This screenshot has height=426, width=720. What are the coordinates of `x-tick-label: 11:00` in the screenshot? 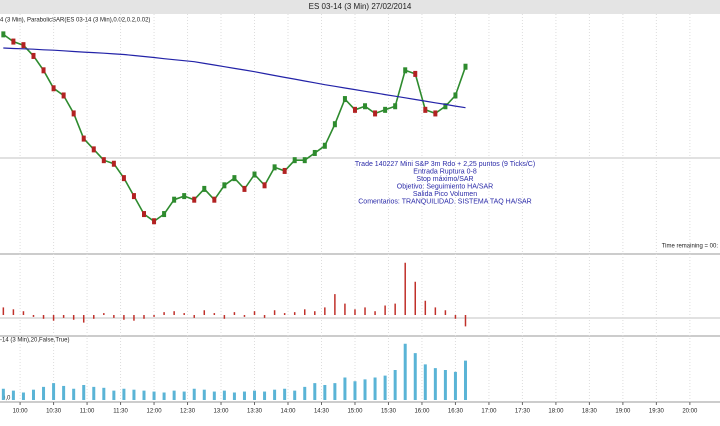 It's located at (87, 412).